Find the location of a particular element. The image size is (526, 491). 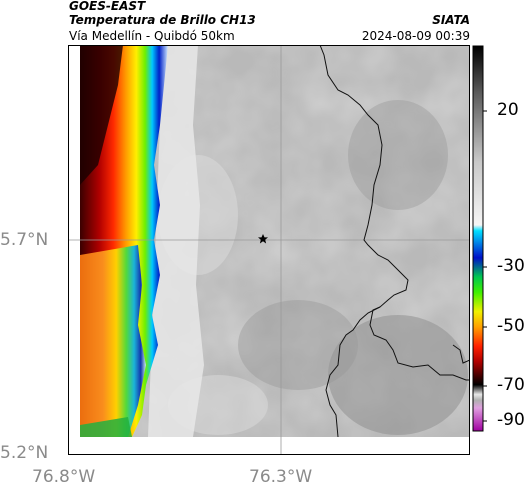

star-icon is located at coordinates (263, 239).